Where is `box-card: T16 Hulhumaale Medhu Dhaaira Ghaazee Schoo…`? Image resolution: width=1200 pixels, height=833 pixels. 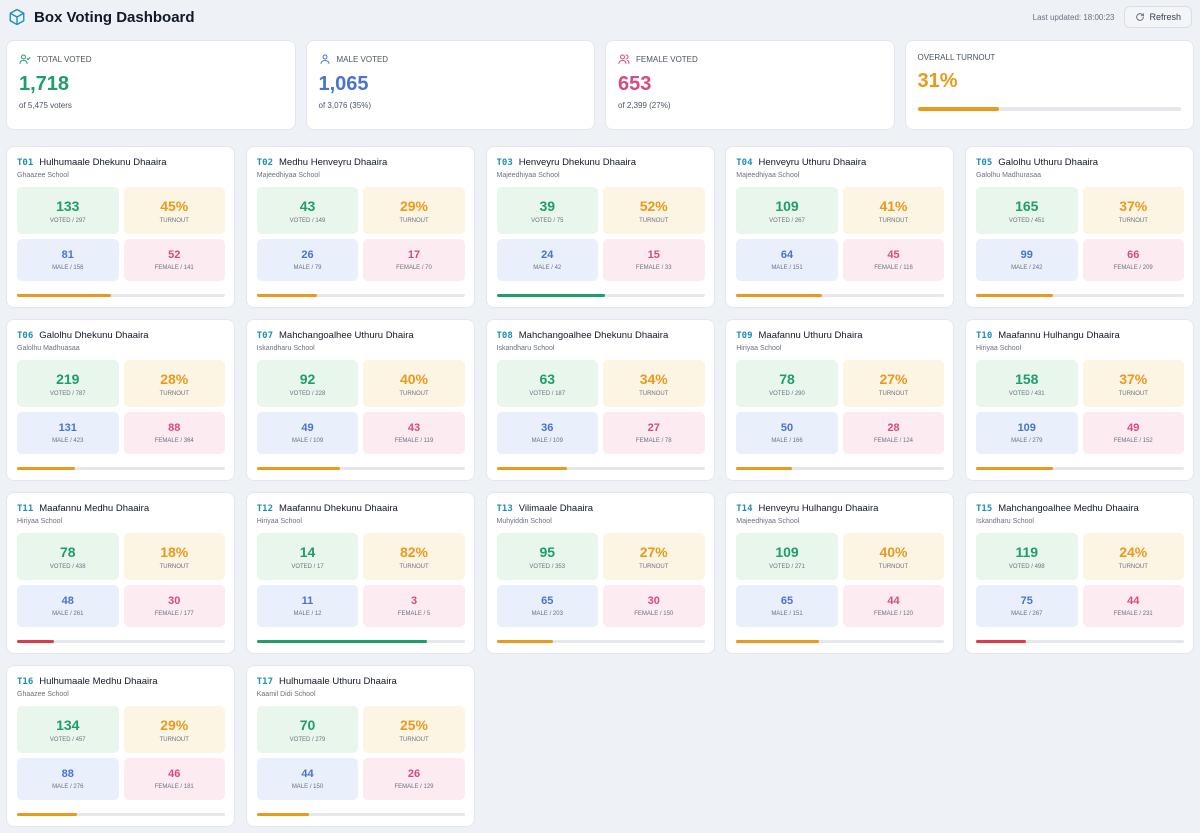 box-card: T16 Hulhumaale Medhu Dhaaira Ghaazee Schoo… is located at coordinates (120, 746).